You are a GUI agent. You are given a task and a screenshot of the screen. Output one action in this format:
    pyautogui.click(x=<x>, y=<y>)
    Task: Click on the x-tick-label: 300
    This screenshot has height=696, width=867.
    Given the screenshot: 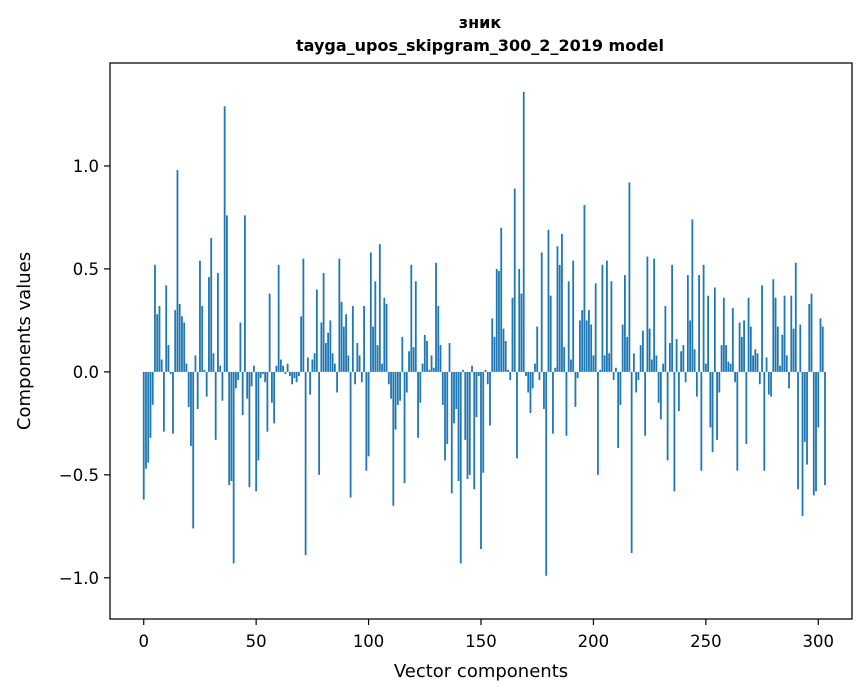 What is the action you would take?
    pyautogui.click(x=819, y=641)
    